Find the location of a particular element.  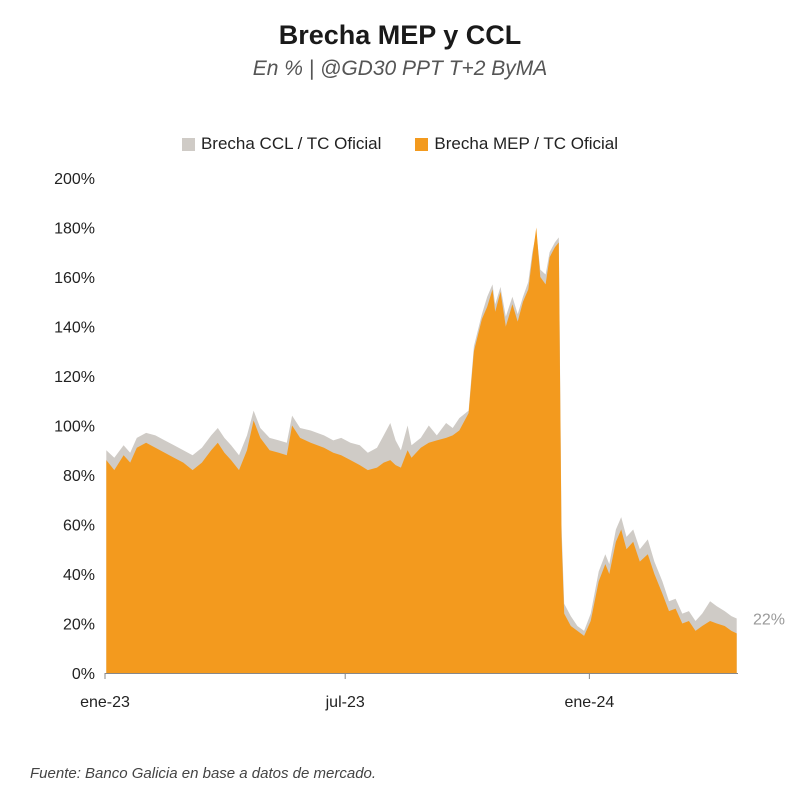

x-tick-label: ene-24 is located at coordinates (589, 702).